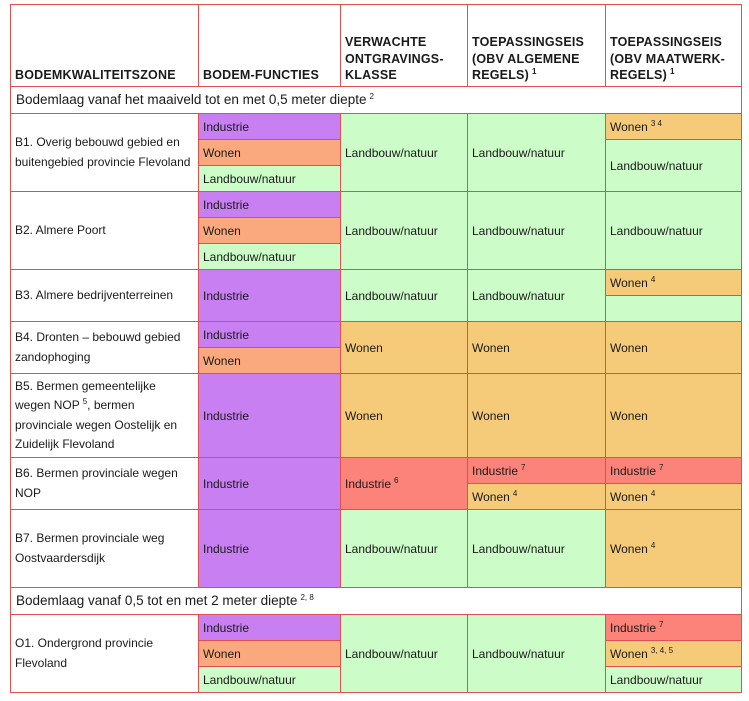  What do you see at coordinates (104, 45) in the screenshot?
I see `header-zone: BODEMKWALITEITSZONE` at bounding box center [104, 45].